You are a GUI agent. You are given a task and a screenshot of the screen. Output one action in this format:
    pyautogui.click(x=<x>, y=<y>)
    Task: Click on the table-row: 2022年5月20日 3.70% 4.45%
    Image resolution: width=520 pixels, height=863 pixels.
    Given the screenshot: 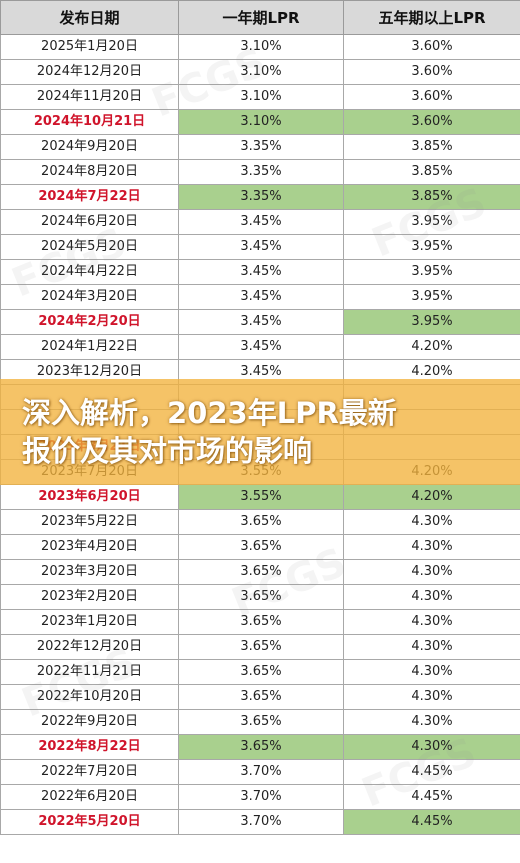 What is the action you would take?
    pyautogui.click(x=260, y=822)
    